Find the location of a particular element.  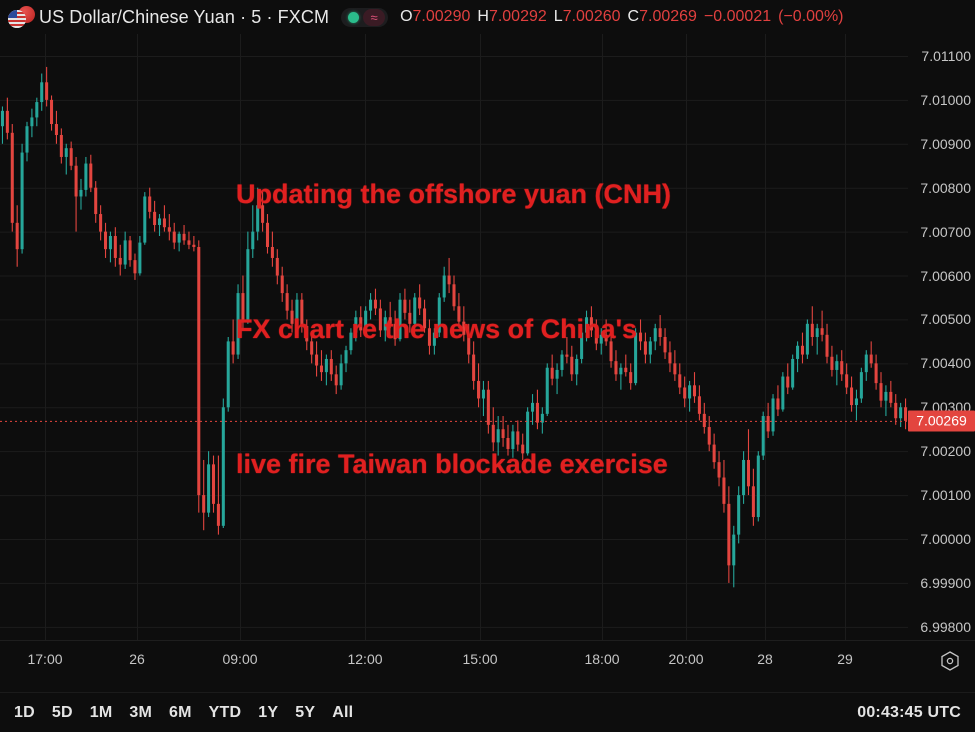

range-selector: 1D 5D 1M 3M 6M YTD 1Y 5Y All is located at coordinates (183, 713).